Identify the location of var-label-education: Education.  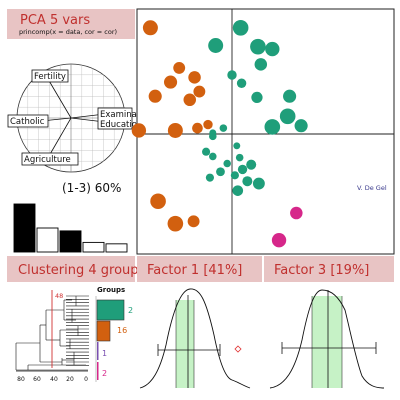
(121, 125).